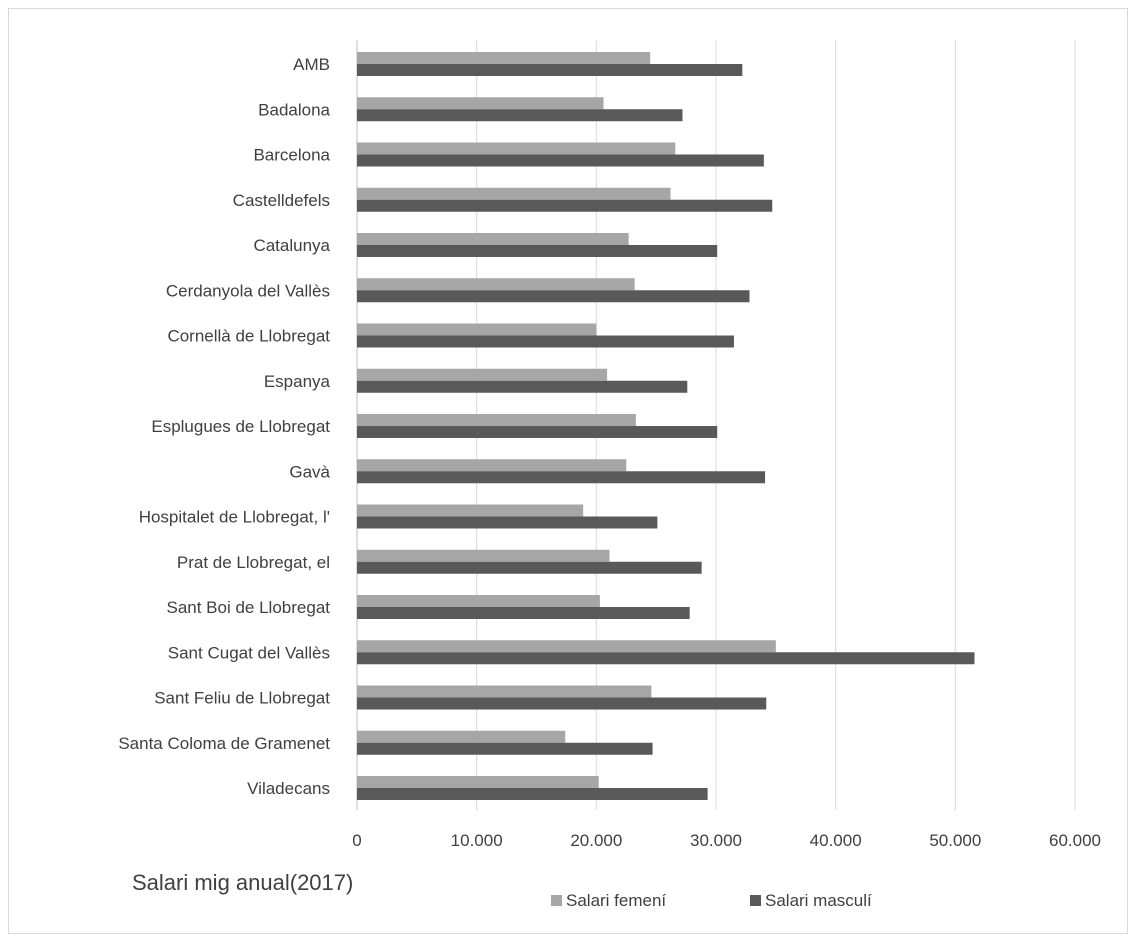 This screenshot has width=1130, height=936. Describe the element at coordinates (291, 245) in the screenshot. I see `category-label: Catalunya` at that location.